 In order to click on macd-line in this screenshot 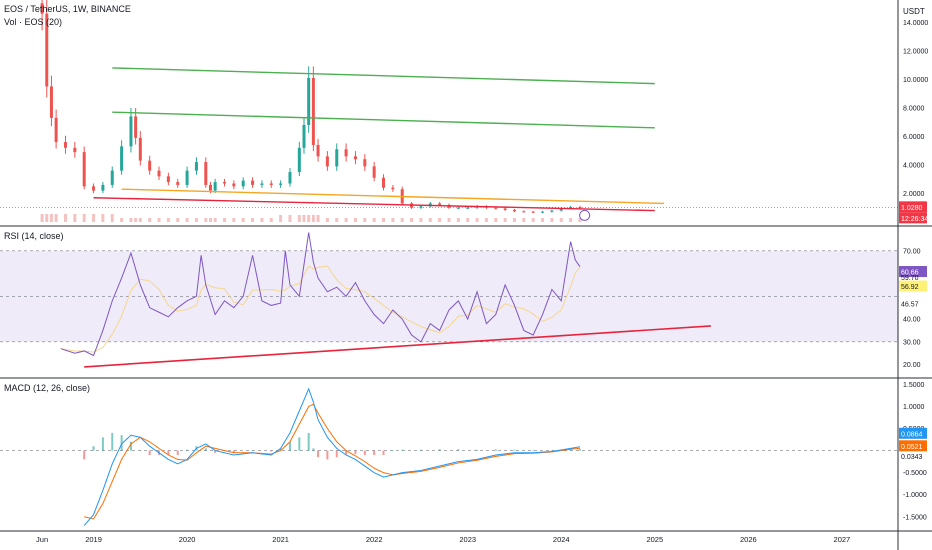, I will do `click(332, 456)`.